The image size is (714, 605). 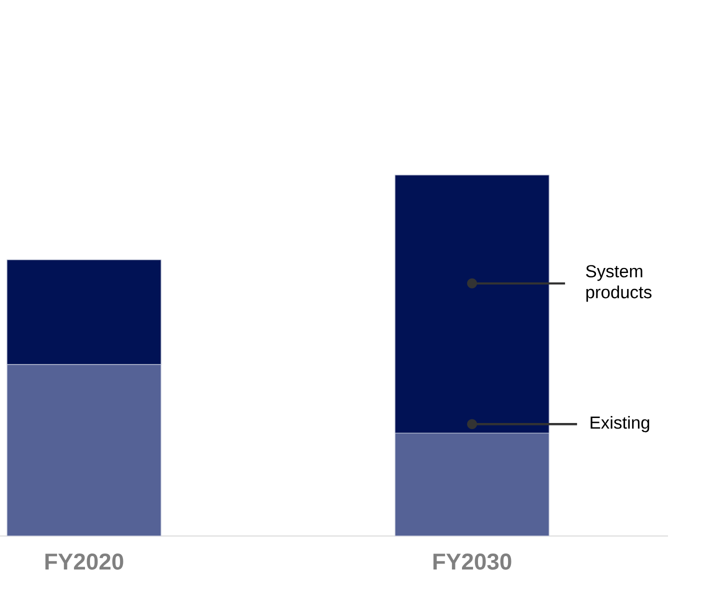 I want to click on text: Existing, so click(x=620, y=424).